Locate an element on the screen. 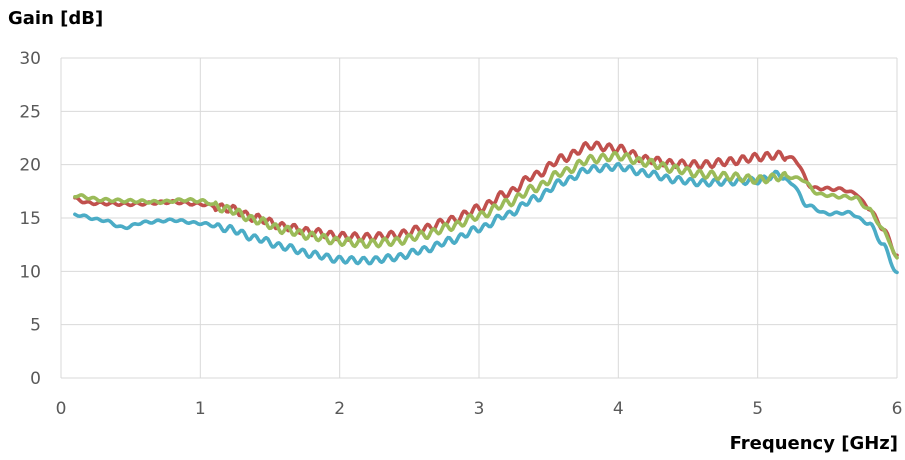  x-axis-ticks: 0 1 2 3 4 5 6 is located at coordinates (479, 409).